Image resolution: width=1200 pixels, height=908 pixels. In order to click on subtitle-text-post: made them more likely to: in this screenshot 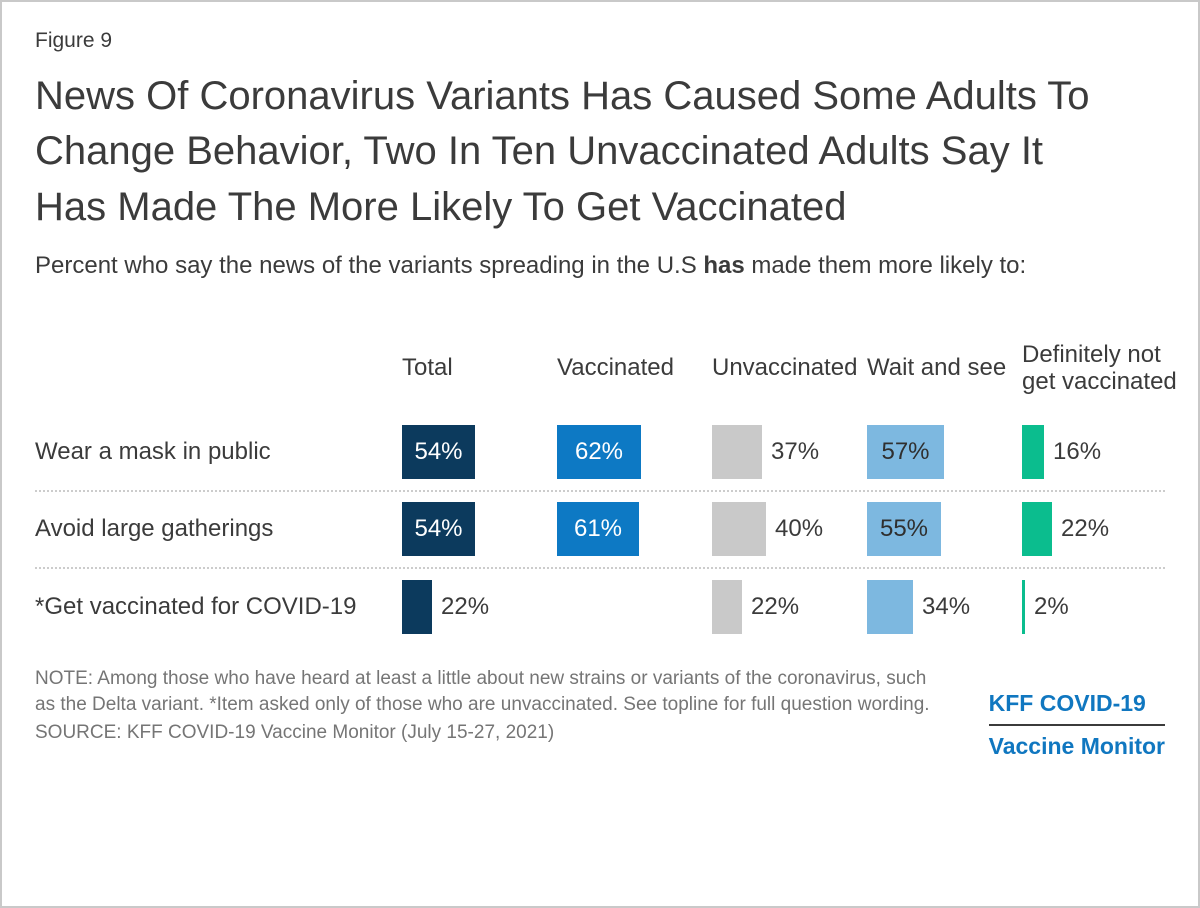, I will do `click(885, 265)`.